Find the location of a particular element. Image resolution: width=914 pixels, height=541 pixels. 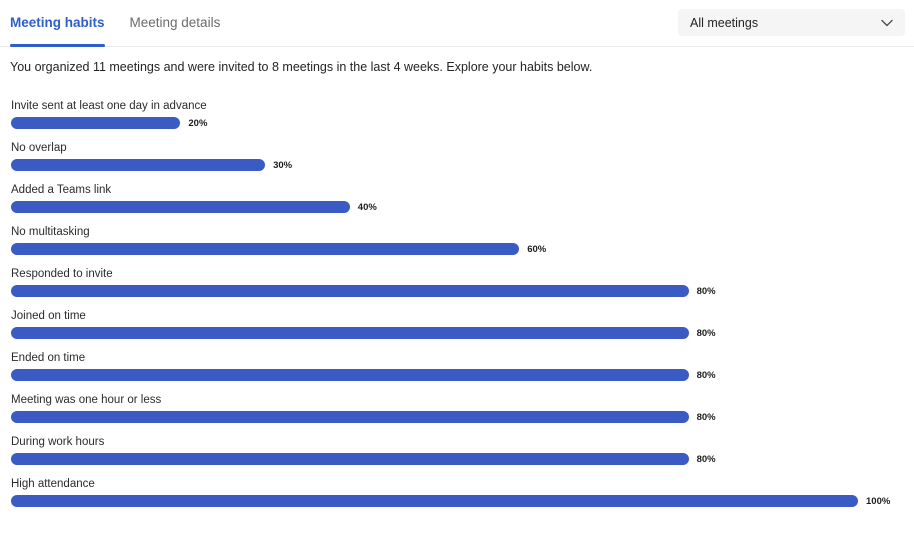

habit-label: Invite sent at least one day in advance is located at coordinates (109, 106).